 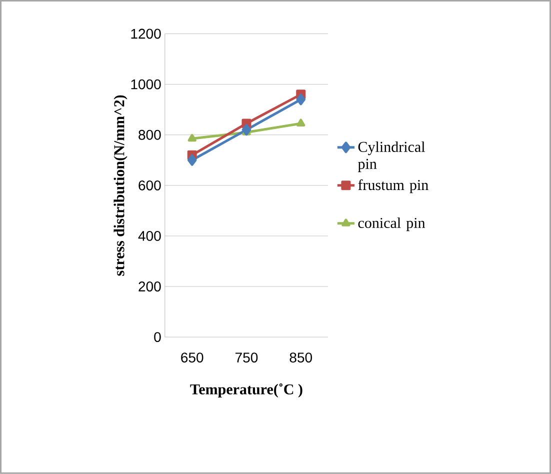 I want to click on legend-label: conical pin, so click(x=392, y=225).